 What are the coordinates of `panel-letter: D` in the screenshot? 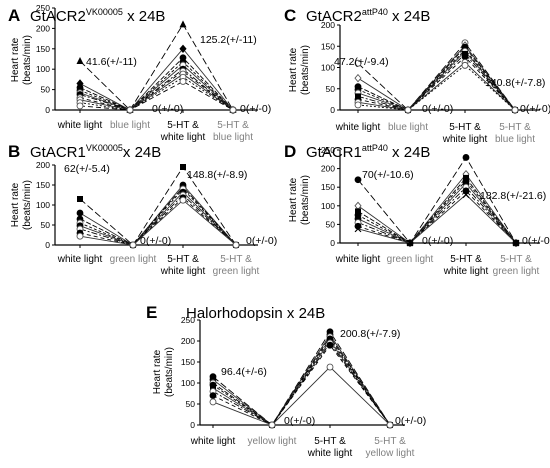 It's located at (290, 151).